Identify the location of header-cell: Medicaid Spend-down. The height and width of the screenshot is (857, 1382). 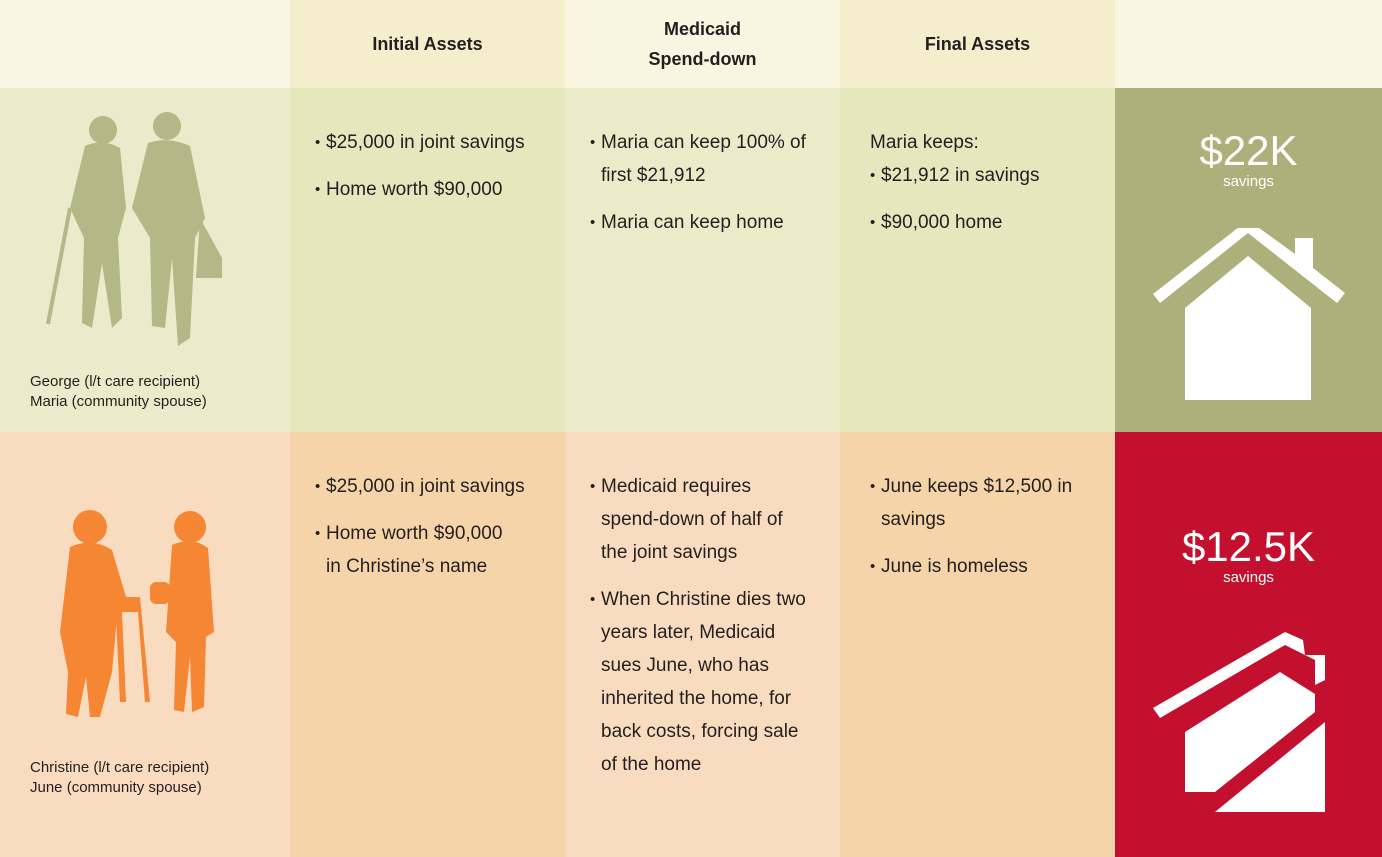
(702, 44).